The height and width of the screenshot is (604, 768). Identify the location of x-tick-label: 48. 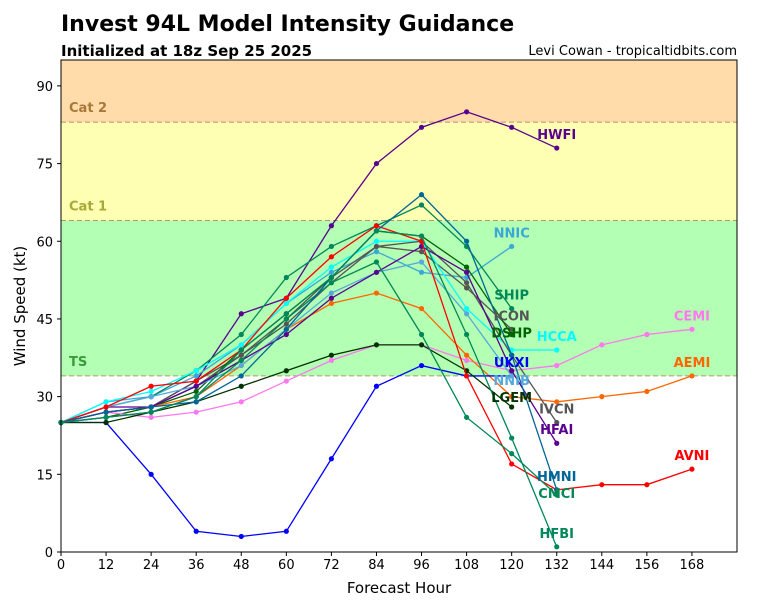
(241, 565).